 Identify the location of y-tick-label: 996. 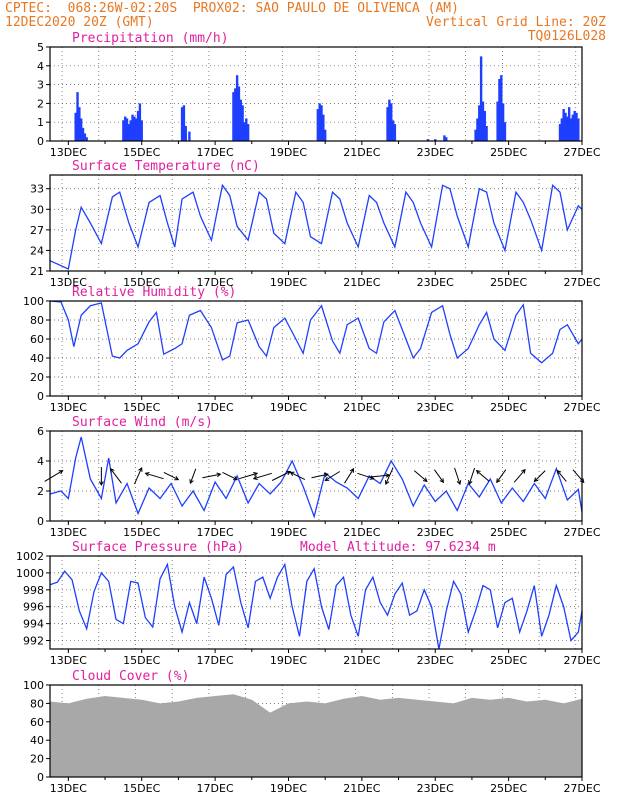
(33, 607).